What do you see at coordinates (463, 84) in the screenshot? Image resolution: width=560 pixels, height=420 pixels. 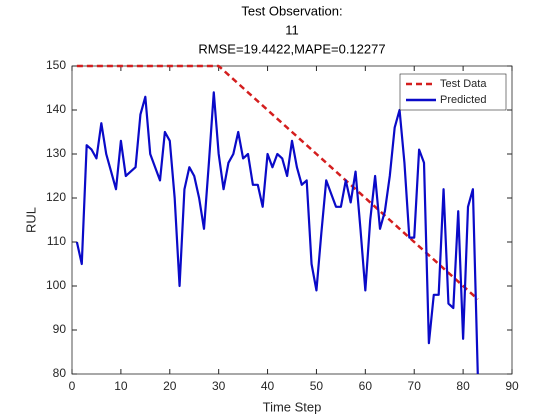 I see `legend-label: Test Data` at bounding box center [463, 84].